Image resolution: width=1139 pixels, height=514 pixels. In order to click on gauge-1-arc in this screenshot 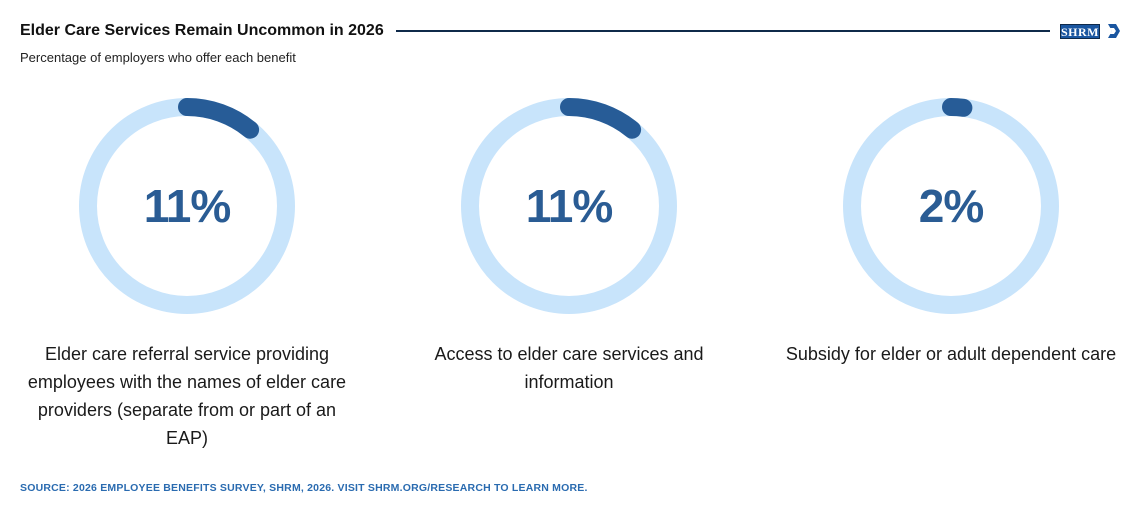, I will do `click(219, 118)`.